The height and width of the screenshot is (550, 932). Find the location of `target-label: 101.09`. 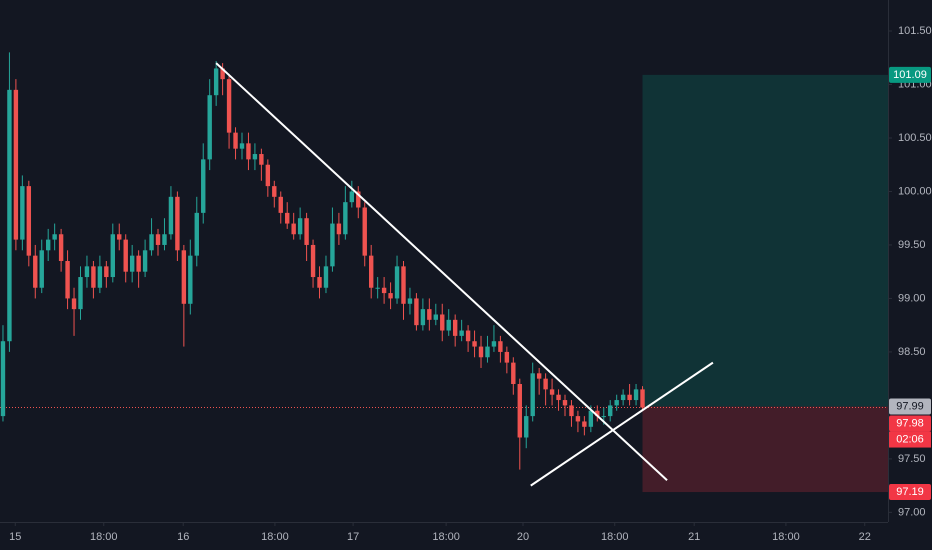

target-label: 101.09 is located at coordinates (910, 75).